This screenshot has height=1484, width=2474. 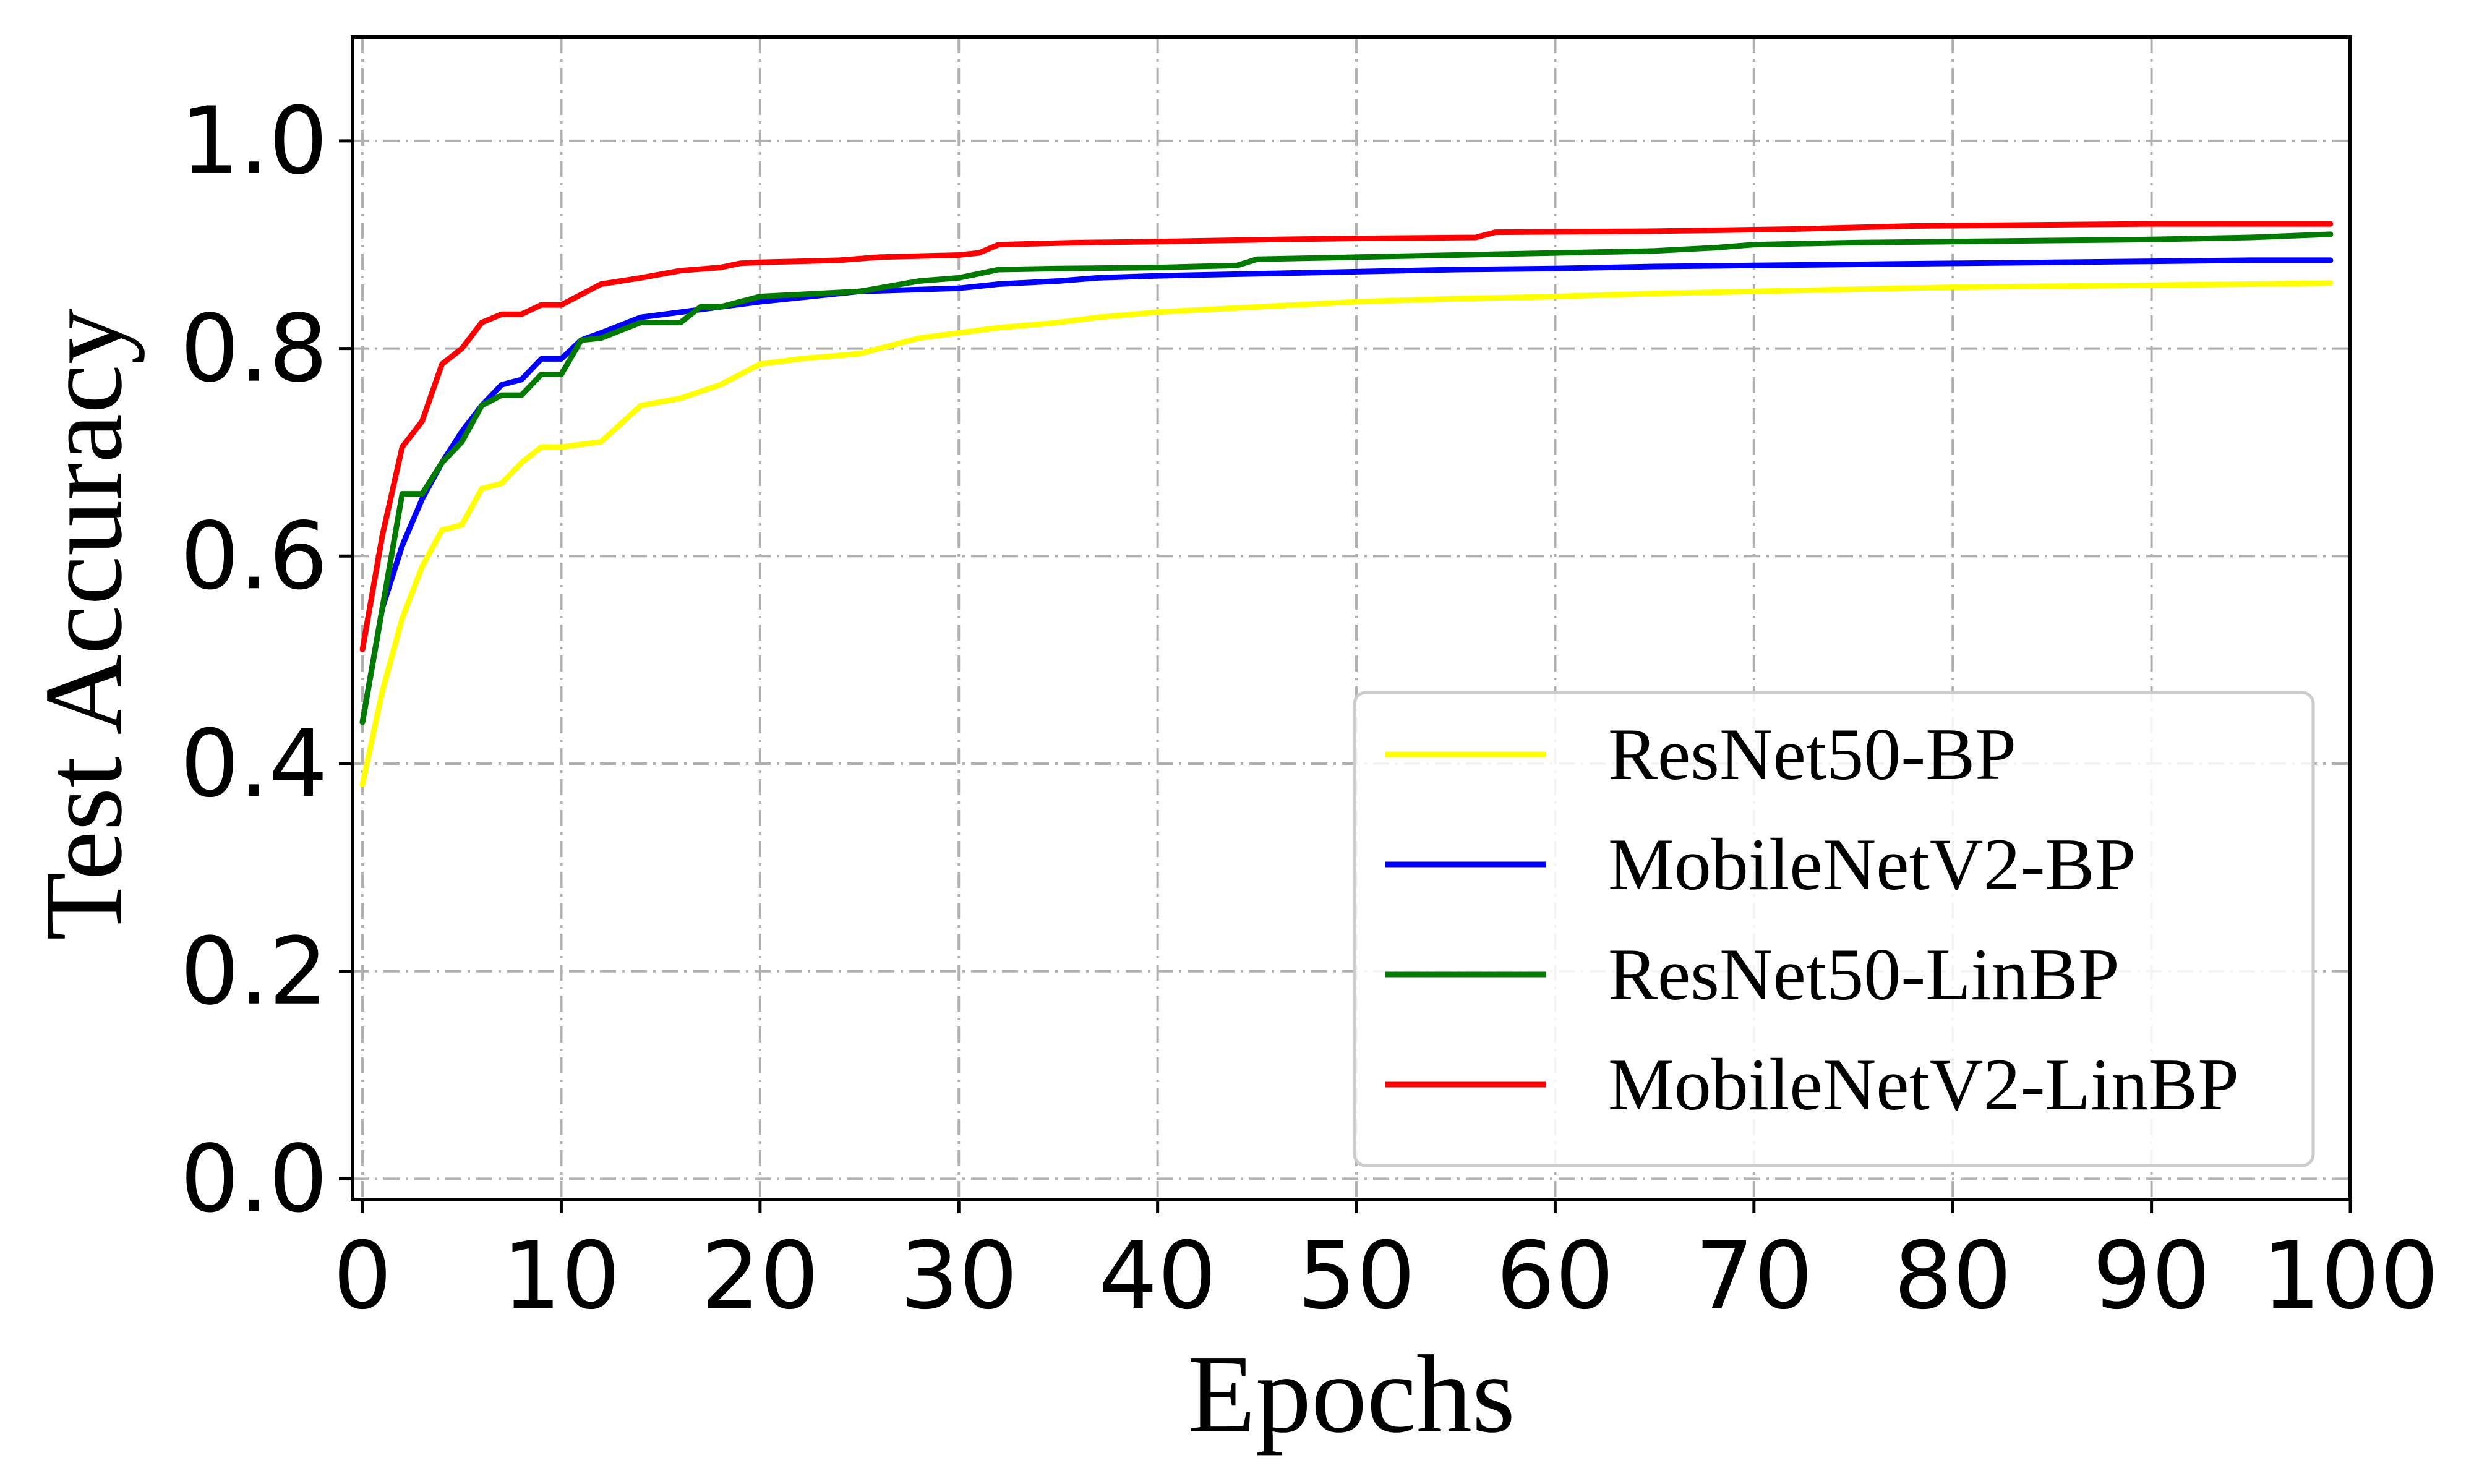 What do you see at coordinates (2350, 1276) in the screenshot?
I see `x-tick-label: 100` at bounding box center [2350, 1276].